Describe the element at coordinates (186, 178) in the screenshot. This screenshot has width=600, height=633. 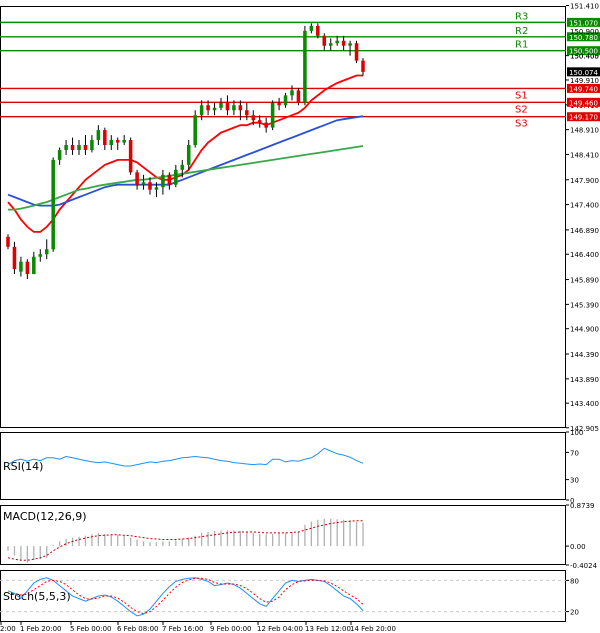
I see `ma-line-ma-long` at that location.